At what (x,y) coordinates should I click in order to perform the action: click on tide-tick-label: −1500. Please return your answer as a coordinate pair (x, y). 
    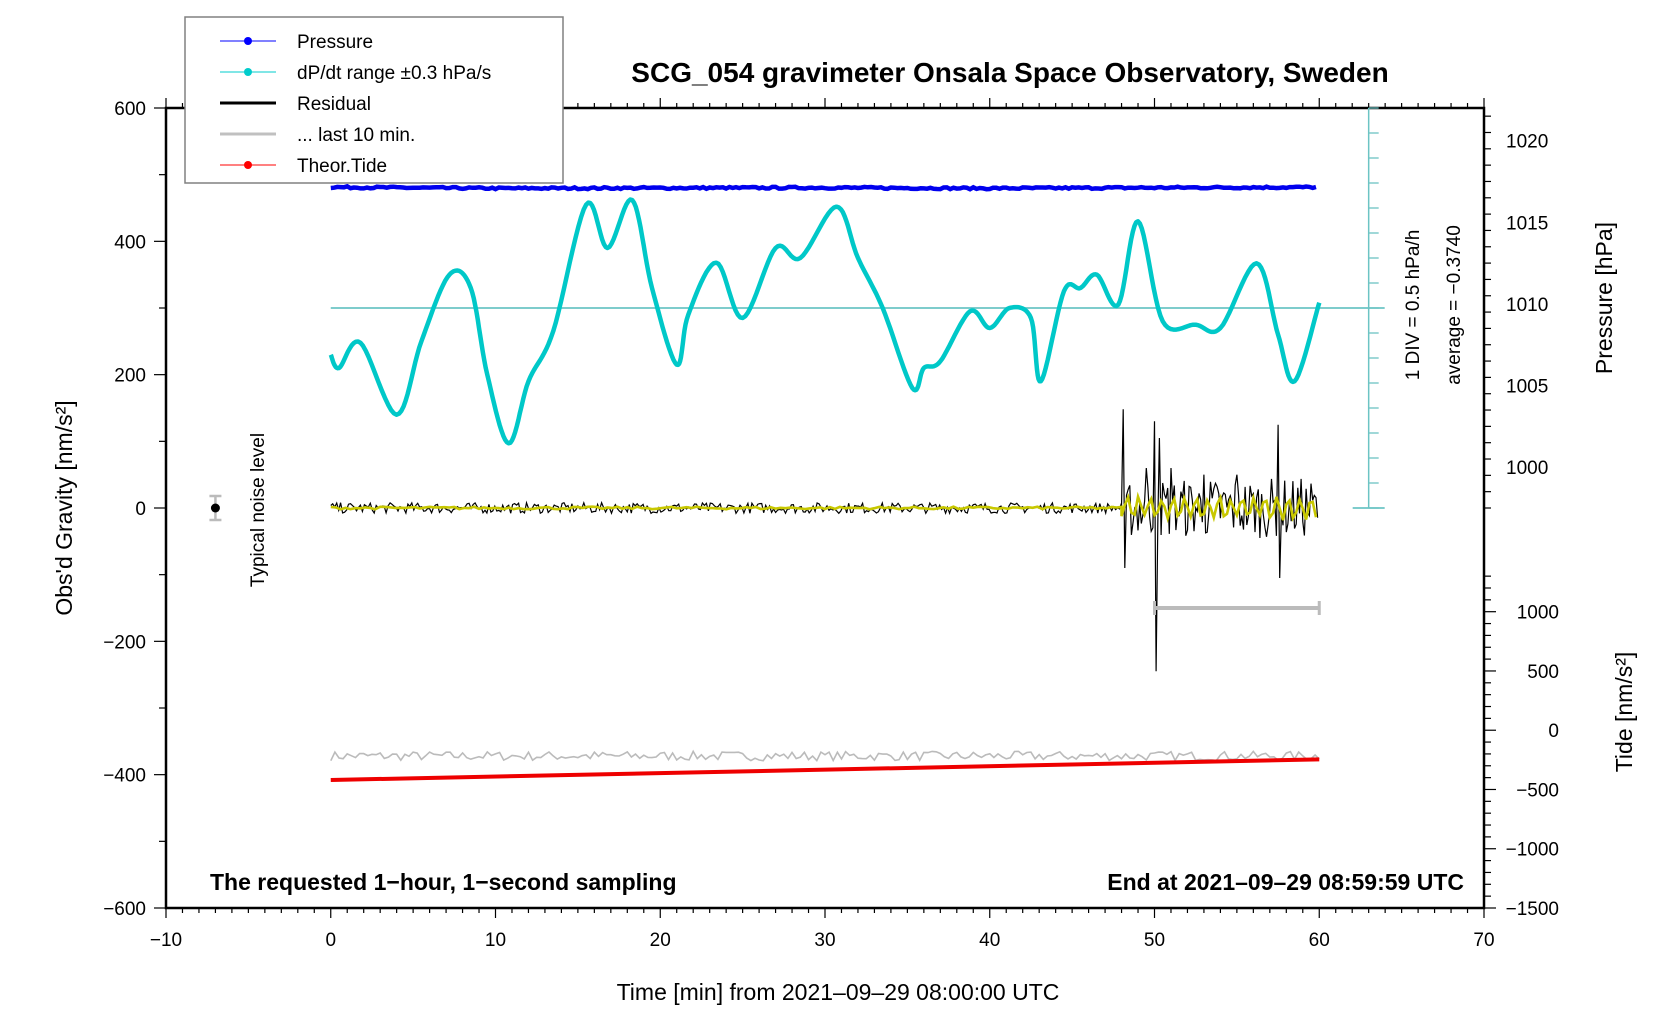
    Looking at the image, I should click on (1532, 909).